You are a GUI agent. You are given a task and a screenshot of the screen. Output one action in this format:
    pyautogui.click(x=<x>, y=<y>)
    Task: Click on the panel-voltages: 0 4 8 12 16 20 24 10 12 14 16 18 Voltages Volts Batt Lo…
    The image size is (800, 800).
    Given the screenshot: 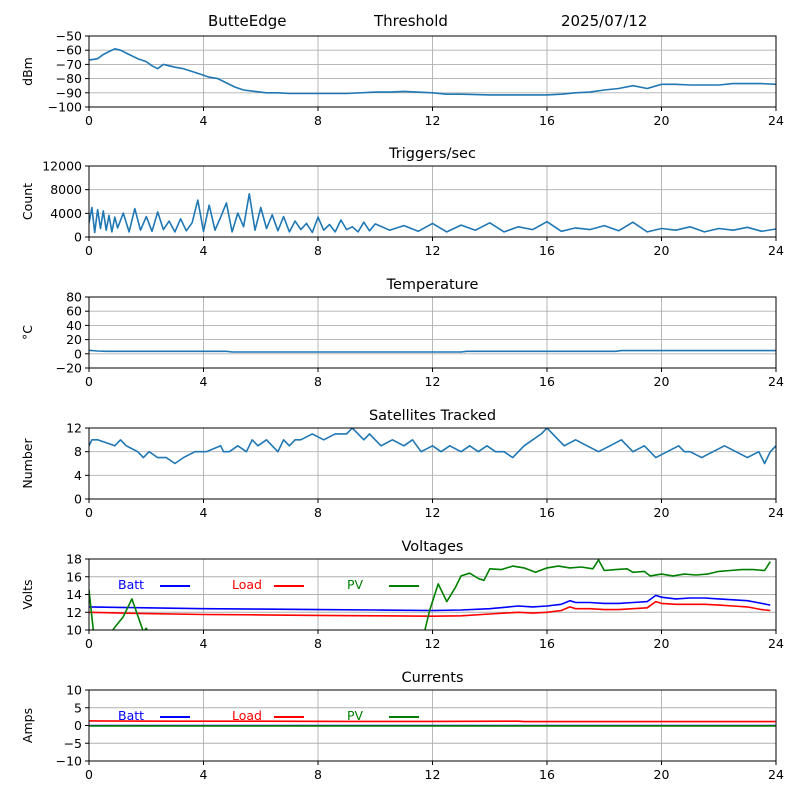 What is the action you would take?
    pyautogui.click(x=402, y=595)
    